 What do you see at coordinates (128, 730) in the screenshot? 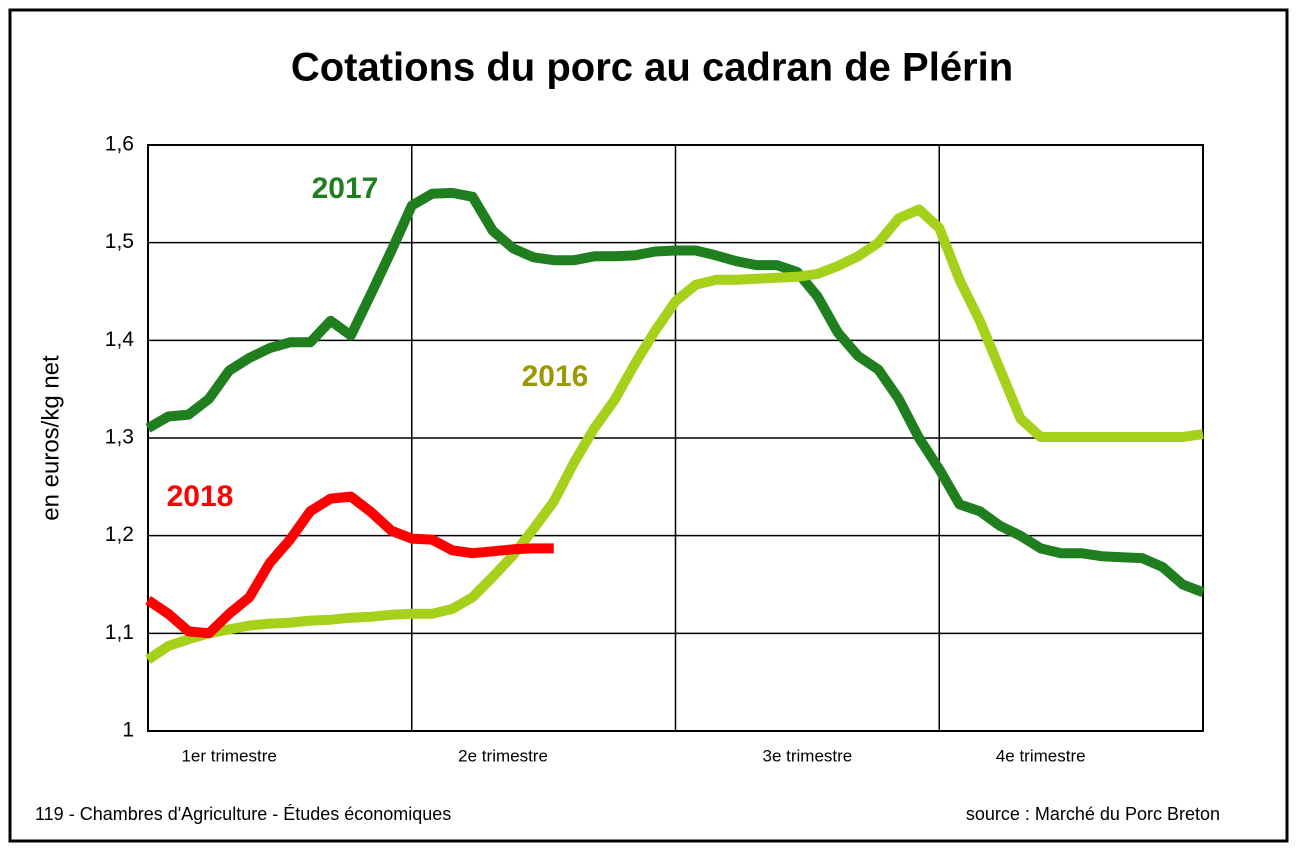
I see `y-tick-label: 1` at bounding box center [128, 730].